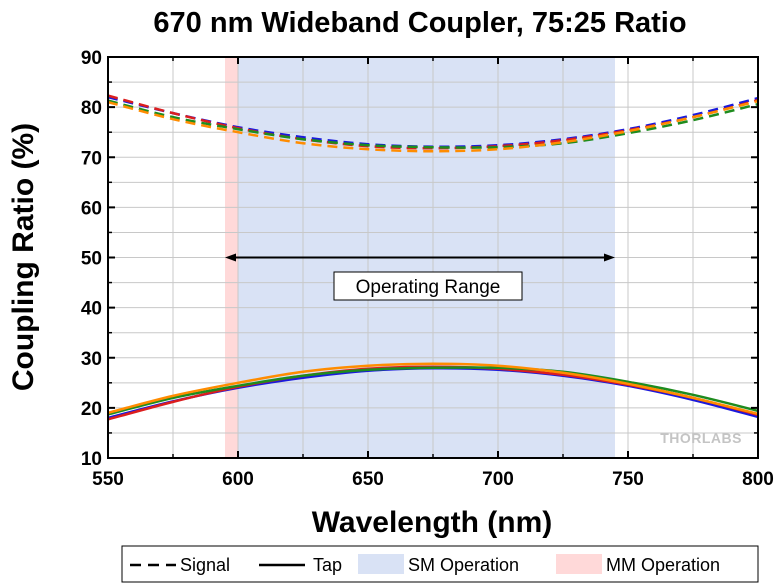 This screenshot has height=586, width=780. Describe the element at coordinates (91, 158) in the screenshot. I see `y-tick-label: 70` at that location.